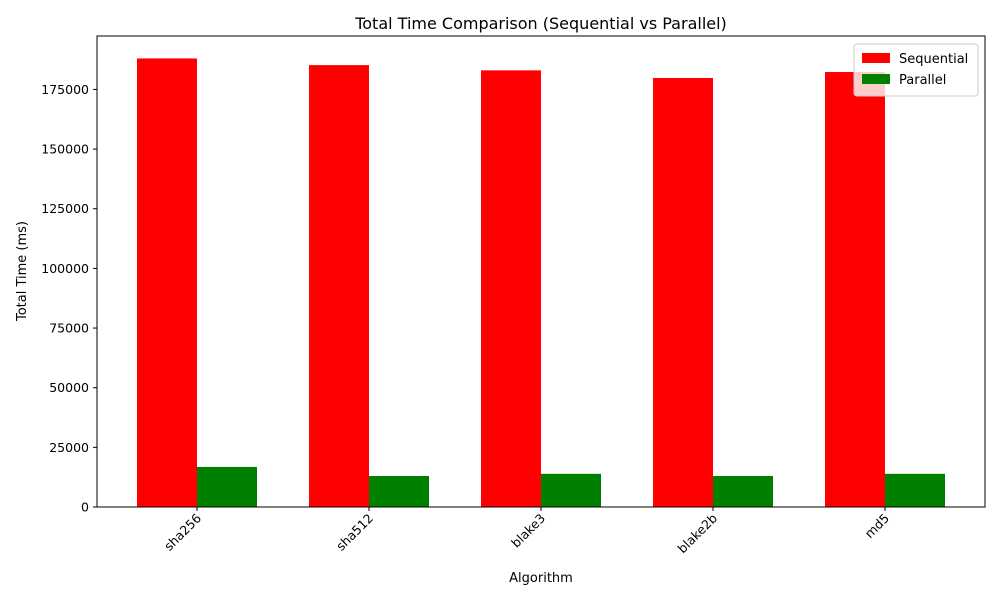 The image size is (1000, 600). Describe the element at coordinates (876, 79) in the screenshot. I see `legend-swatch-parallel` at that location.